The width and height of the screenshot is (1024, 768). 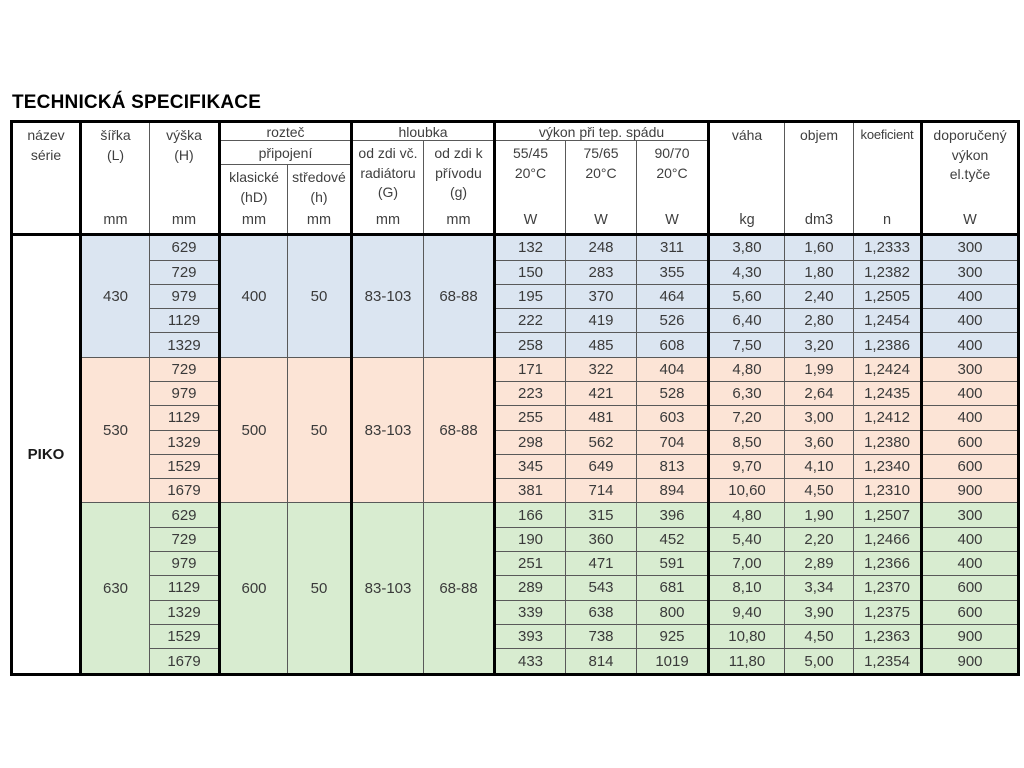 I want to click on col-header-klasicke: klasické (hD) mm, so click(x=253, y=199).